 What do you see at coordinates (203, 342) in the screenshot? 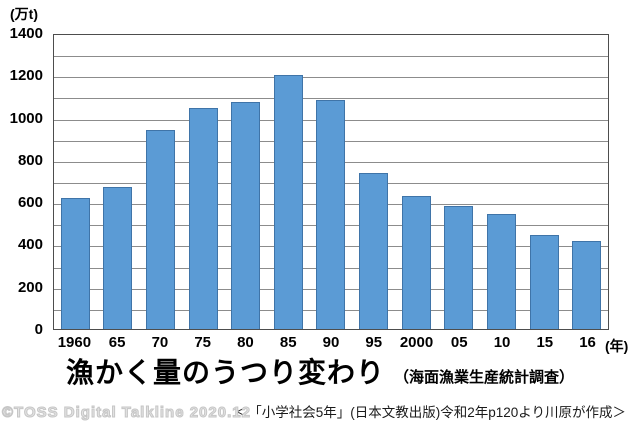
I see `x-tick-label-75: 75` at bounding box center [203, 342].